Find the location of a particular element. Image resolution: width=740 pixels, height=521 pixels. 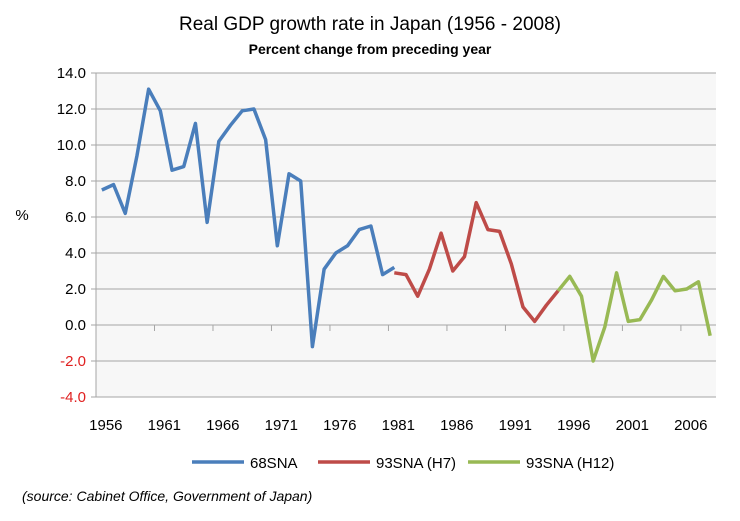

x-tick-label: 1991 is located at coordinates (515, 425).